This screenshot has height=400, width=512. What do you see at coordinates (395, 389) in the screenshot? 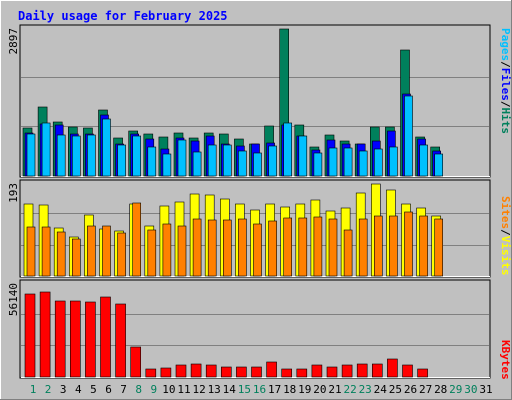
I see `x-tick-label: 25` at bounding box center [395, 389].